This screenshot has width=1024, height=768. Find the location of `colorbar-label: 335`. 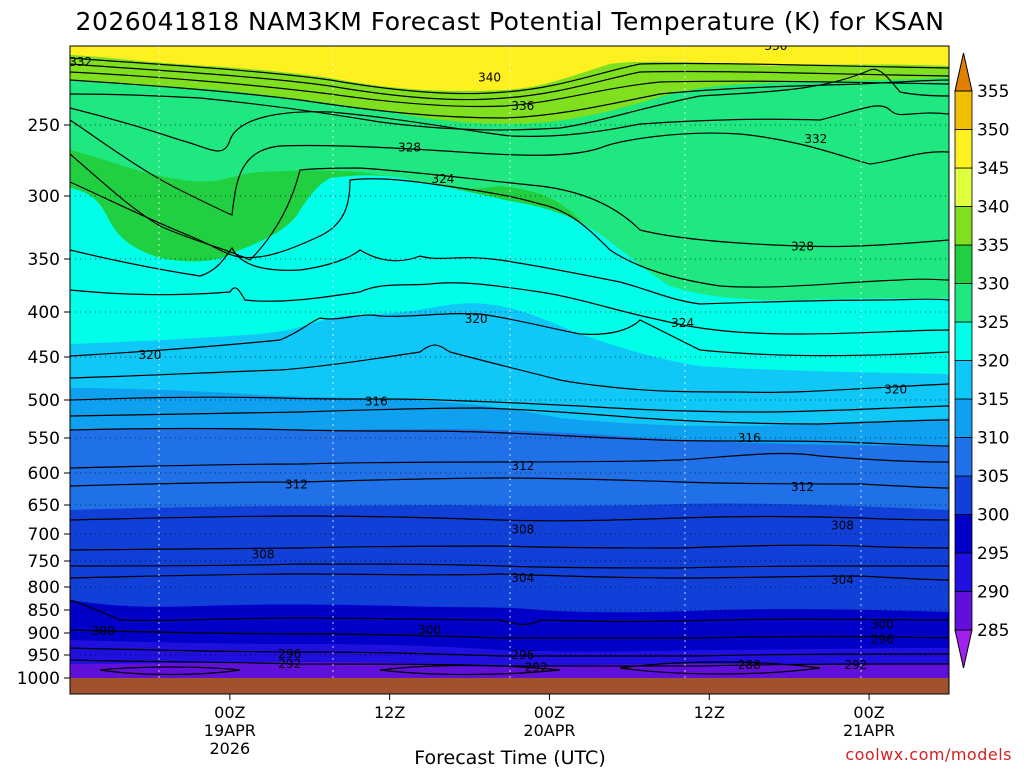

colorbar-label: 335 is located at coordinates (993, 246).